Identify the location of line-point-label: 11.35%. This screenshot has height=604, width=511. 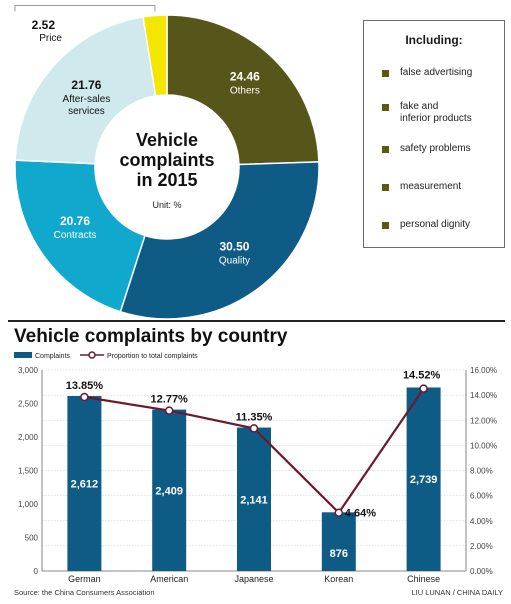
(254, 417).